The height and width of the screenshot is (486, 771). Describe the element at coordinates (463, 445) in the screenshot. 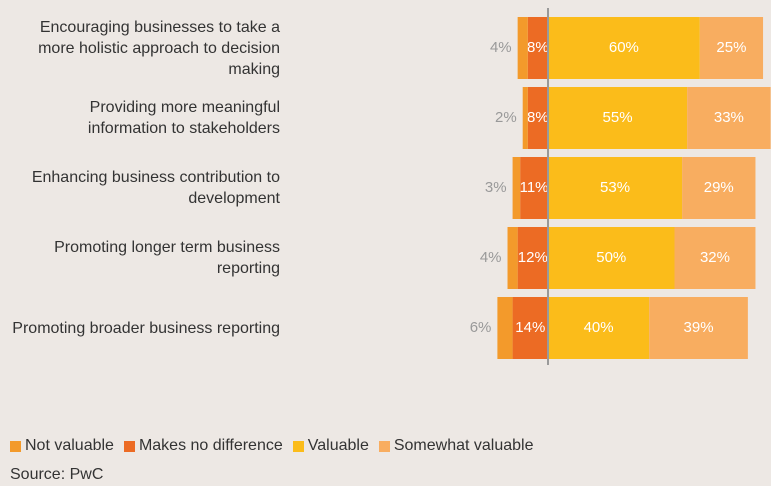

I see `legend-label: Somewhat valuable` at that location.